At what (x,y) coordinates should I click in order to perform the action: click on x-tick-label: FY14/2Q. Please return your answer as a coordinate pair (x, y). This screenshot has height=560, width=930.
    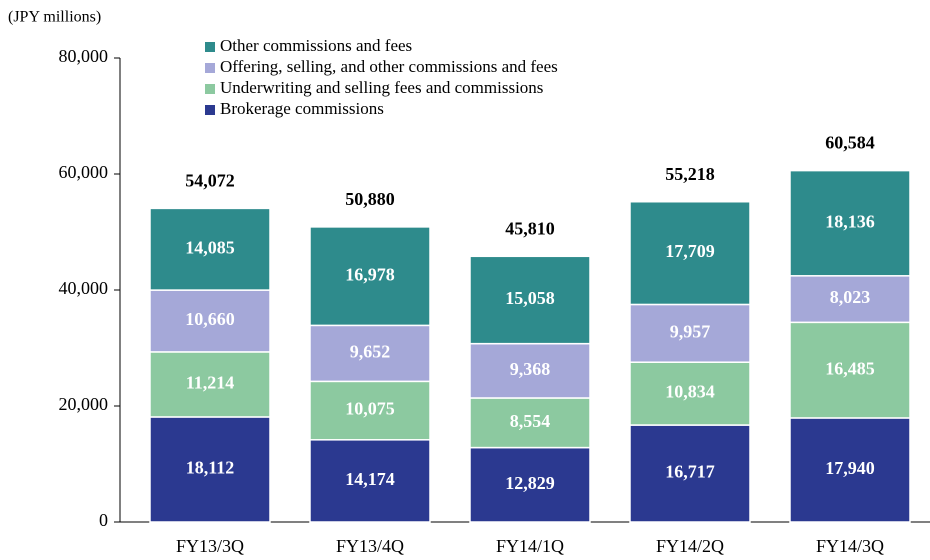
    Looking at the image, I should click on (690, 546).